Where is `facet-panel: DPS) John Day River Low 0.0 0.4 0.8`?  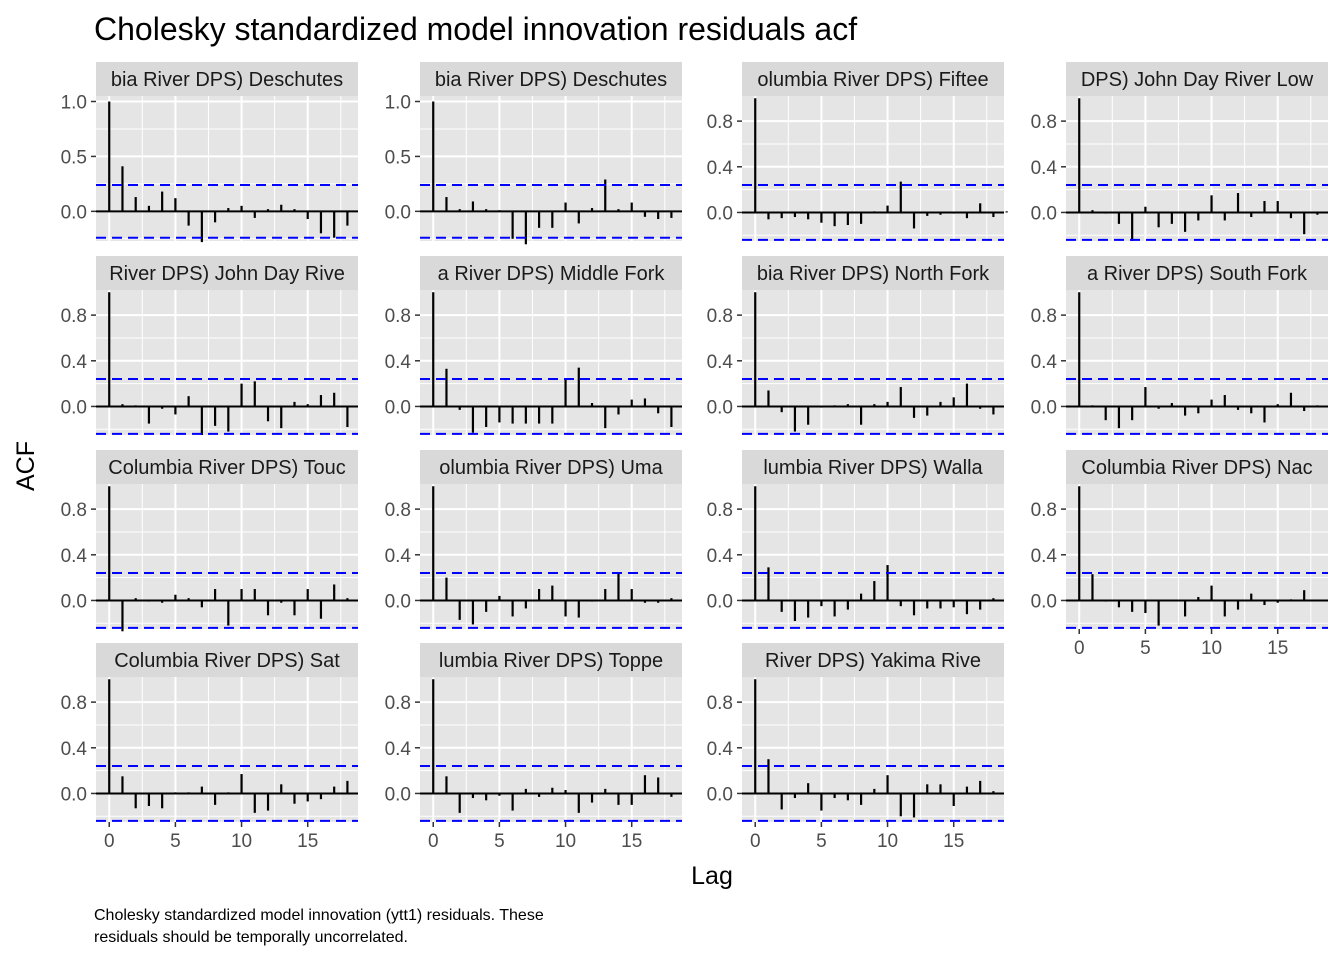
facet-panel: DPS) John Day River Low 0.0 0.4 0.8 is located at coordinates (1179, 151).